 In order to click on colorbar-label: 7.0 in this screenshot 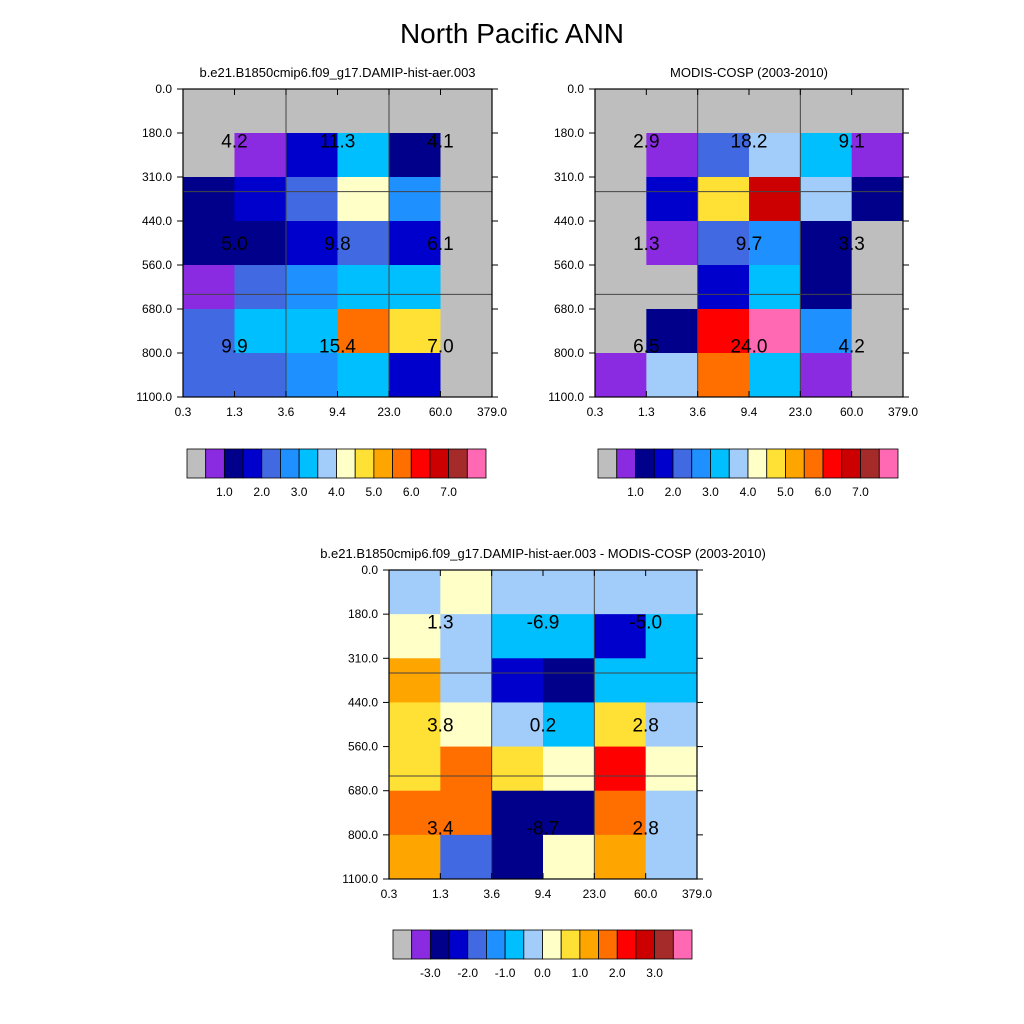, I will do `click(448, 492)`.